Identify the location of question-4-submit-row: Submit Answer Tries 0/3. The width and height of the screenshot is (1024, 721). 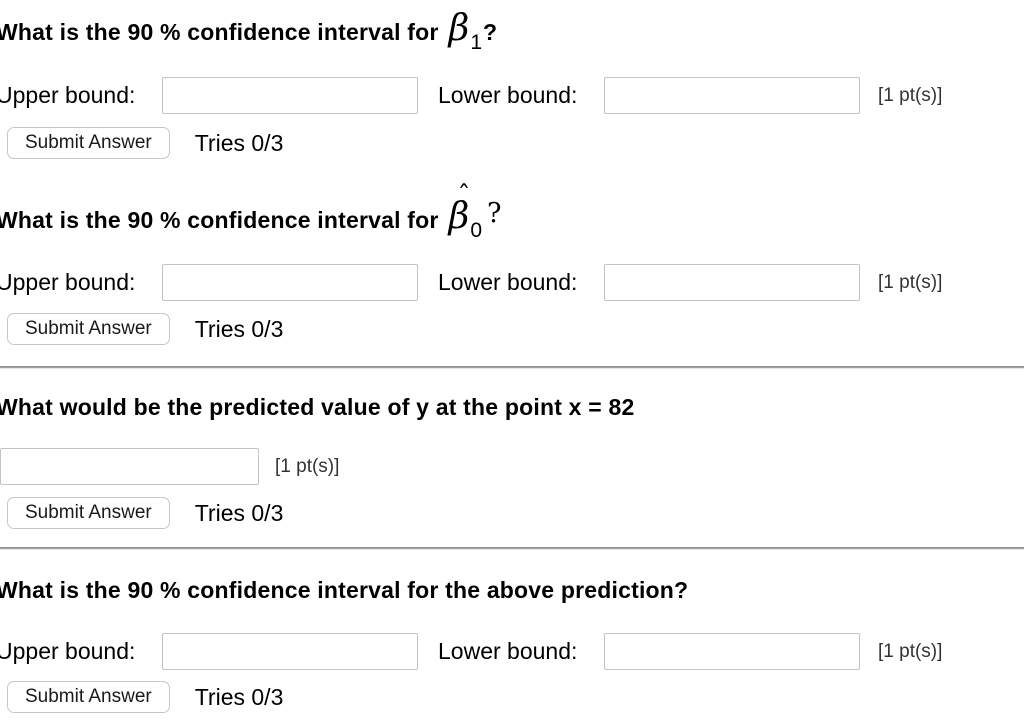
(141, 697).